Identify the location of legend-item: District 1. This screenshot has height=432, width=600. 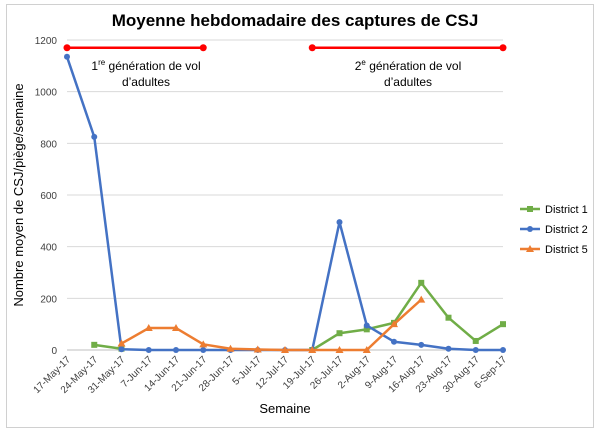
(554, 210).